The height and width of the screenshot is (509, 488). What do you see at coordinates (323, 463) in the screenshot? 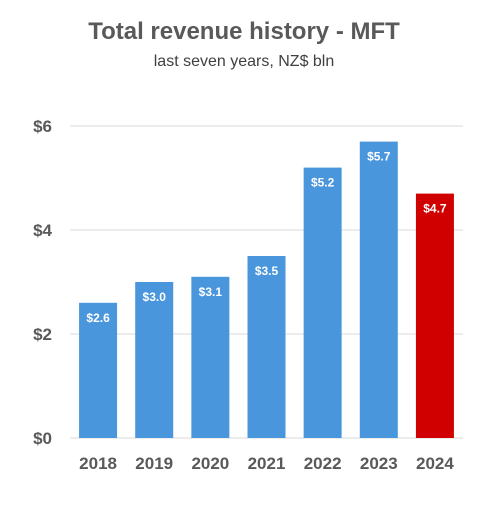
I see `x-tick-label: 2022` at bounding box center [323, 463].